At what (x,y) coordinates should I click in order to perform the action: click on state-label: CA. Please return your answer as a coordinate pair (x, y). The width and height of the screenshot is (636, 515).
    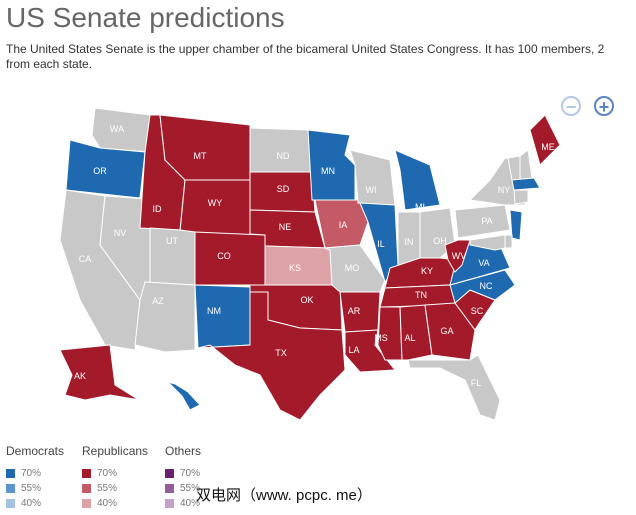
    Looking at the image, I should click on (85, 259).